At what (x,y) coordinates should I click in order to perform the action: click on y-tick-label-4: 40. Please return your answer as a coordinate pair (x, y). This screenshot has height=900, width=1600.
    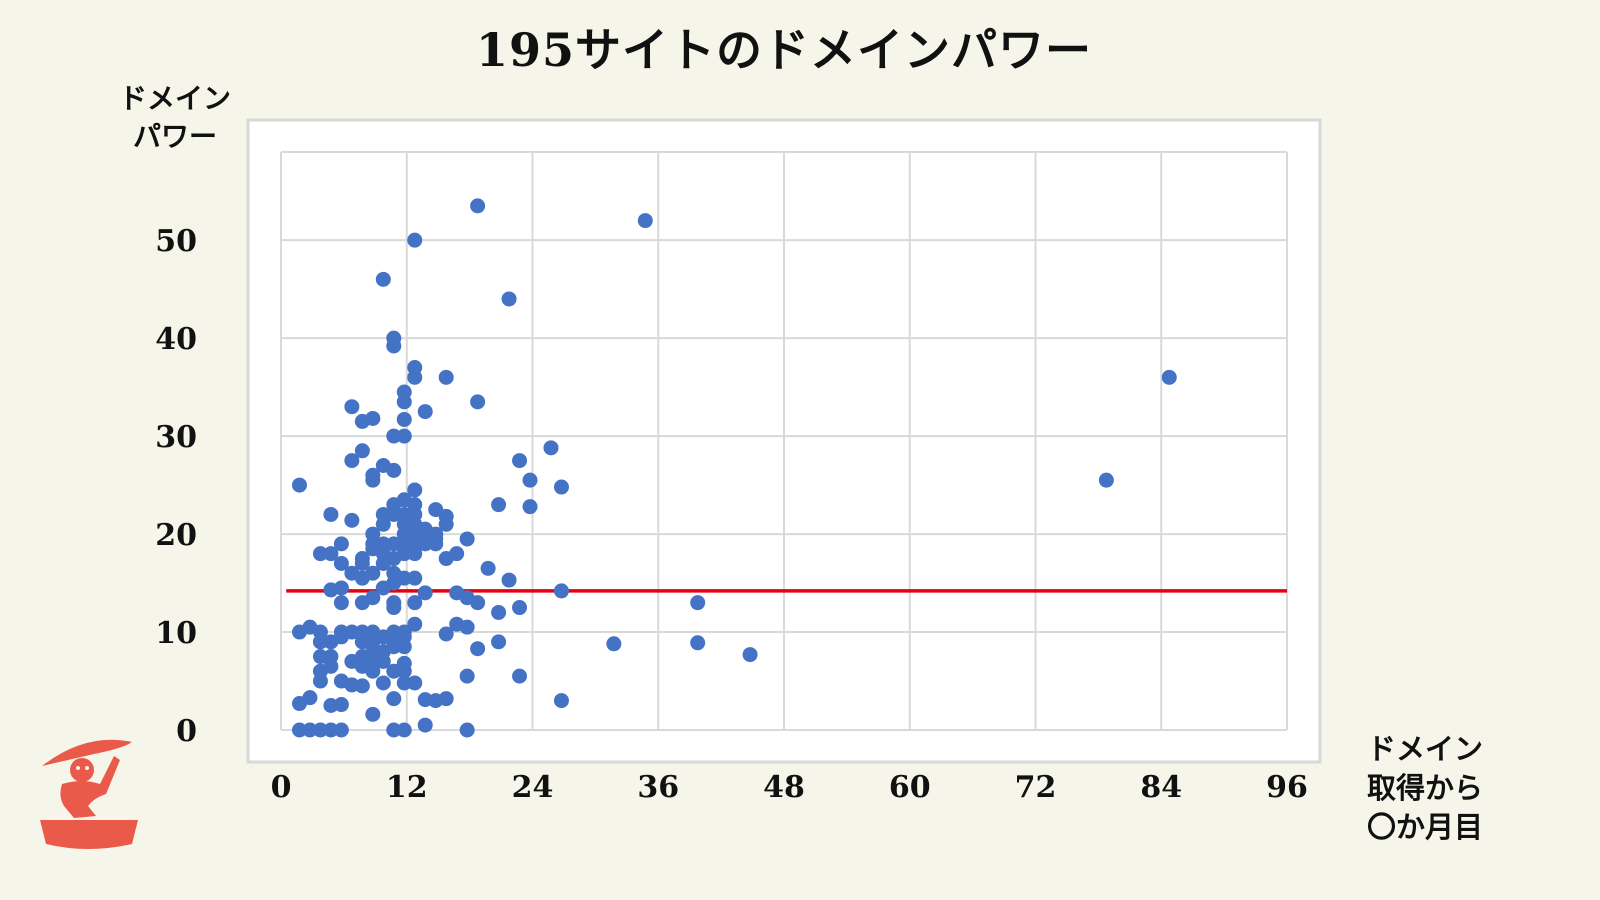
    Looking at the image, I should click on (176, 339).